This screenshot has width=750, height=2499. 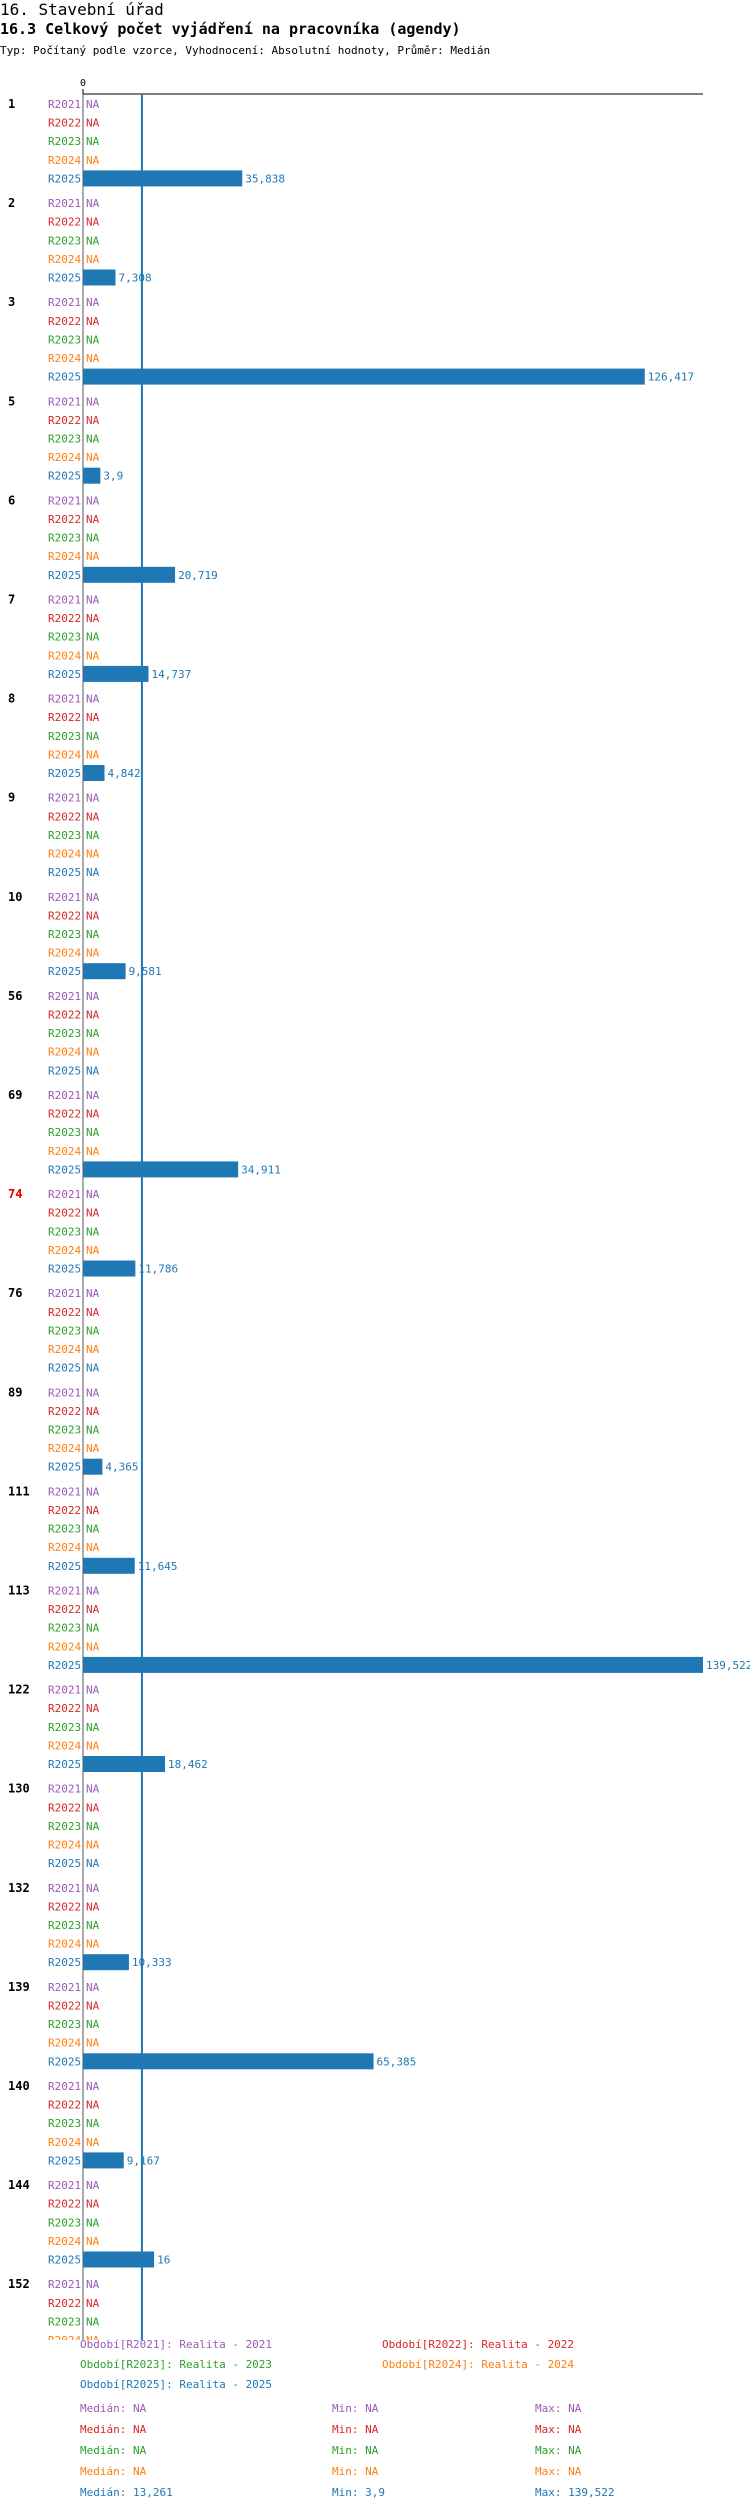 What do you see at coordinates (158, 1566) in the screenshot?
I see `data-label: 11,645` at bounding box center [158, 1566].